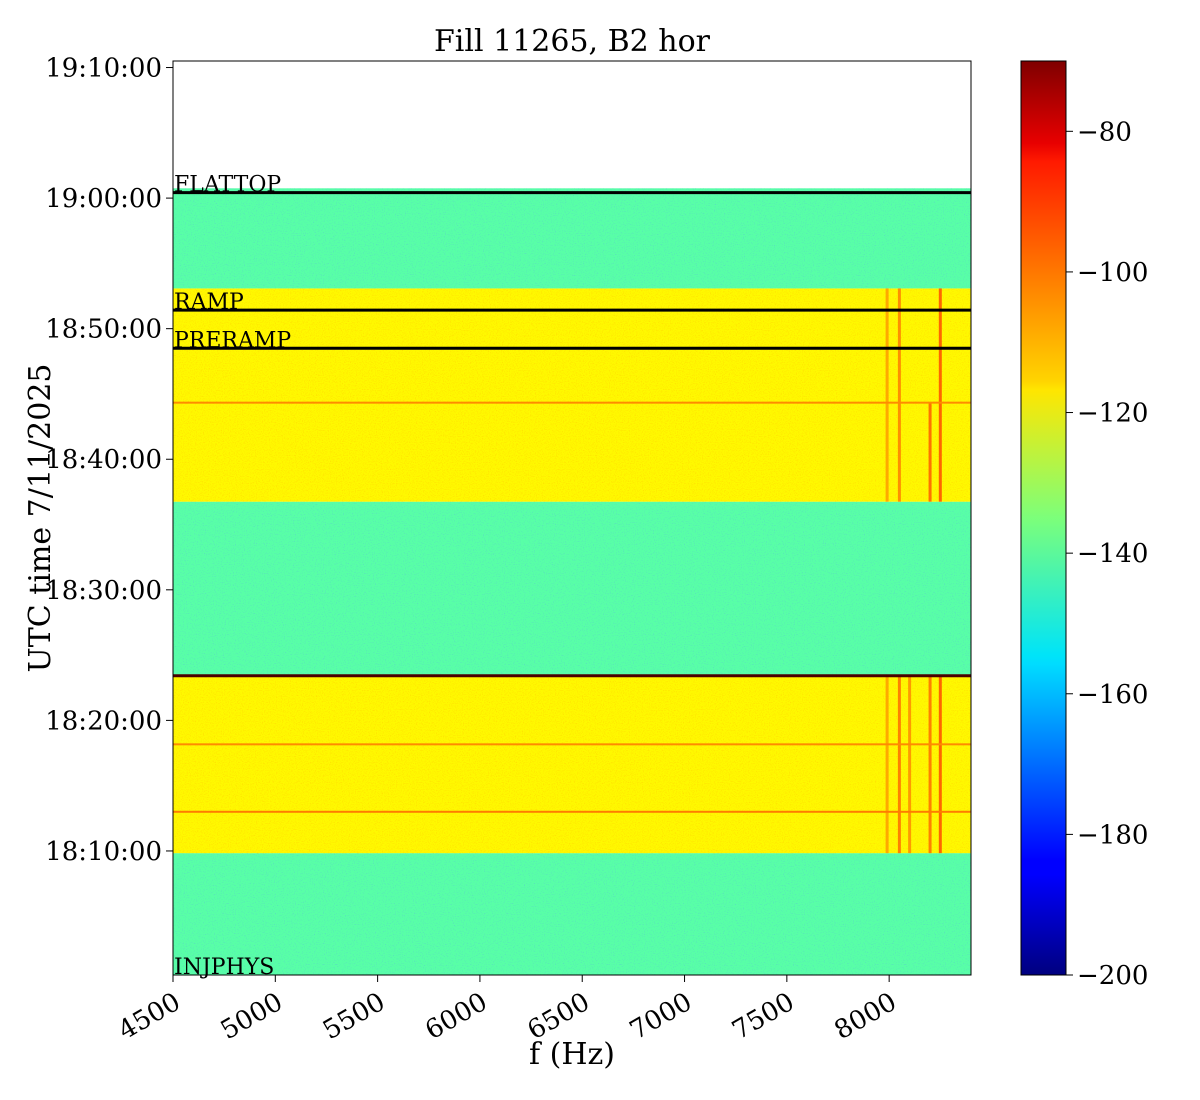  Describe the element at coordinates (227, 185) in the screenshot. I see `event-label: FLATTOP` at that location.